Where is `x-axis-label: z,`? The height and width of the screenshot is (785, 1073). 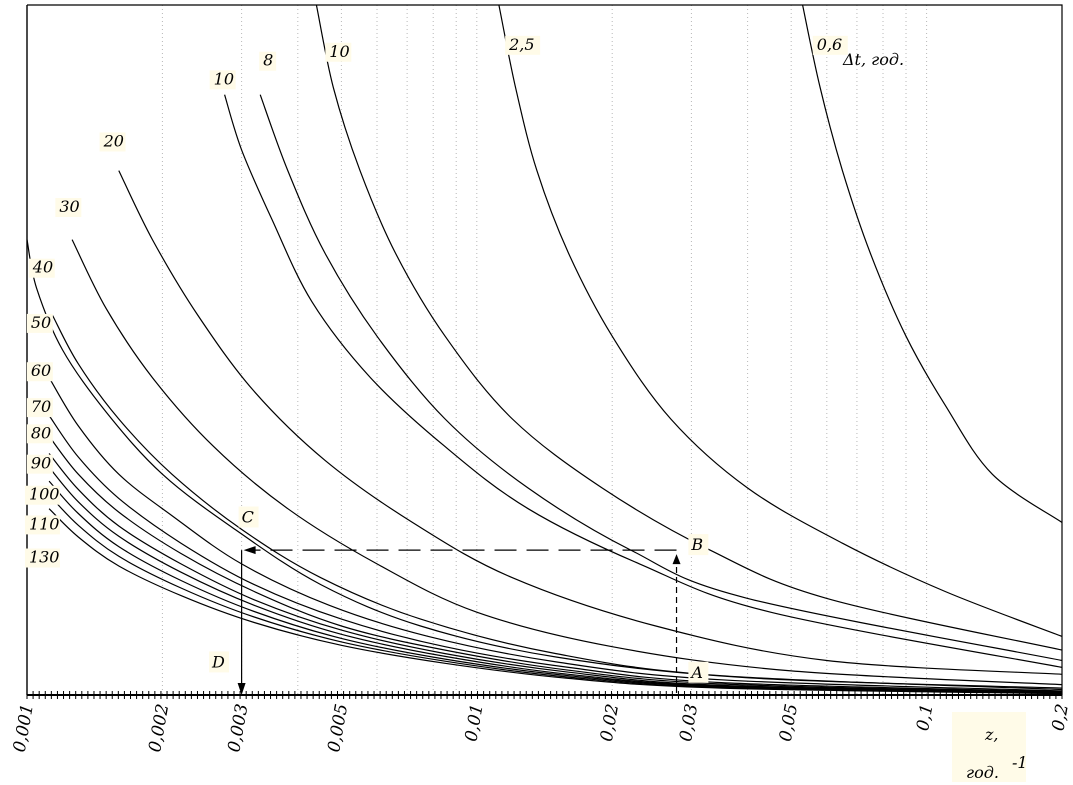 x-axis-label: z, is located at coordinates (991, 734).